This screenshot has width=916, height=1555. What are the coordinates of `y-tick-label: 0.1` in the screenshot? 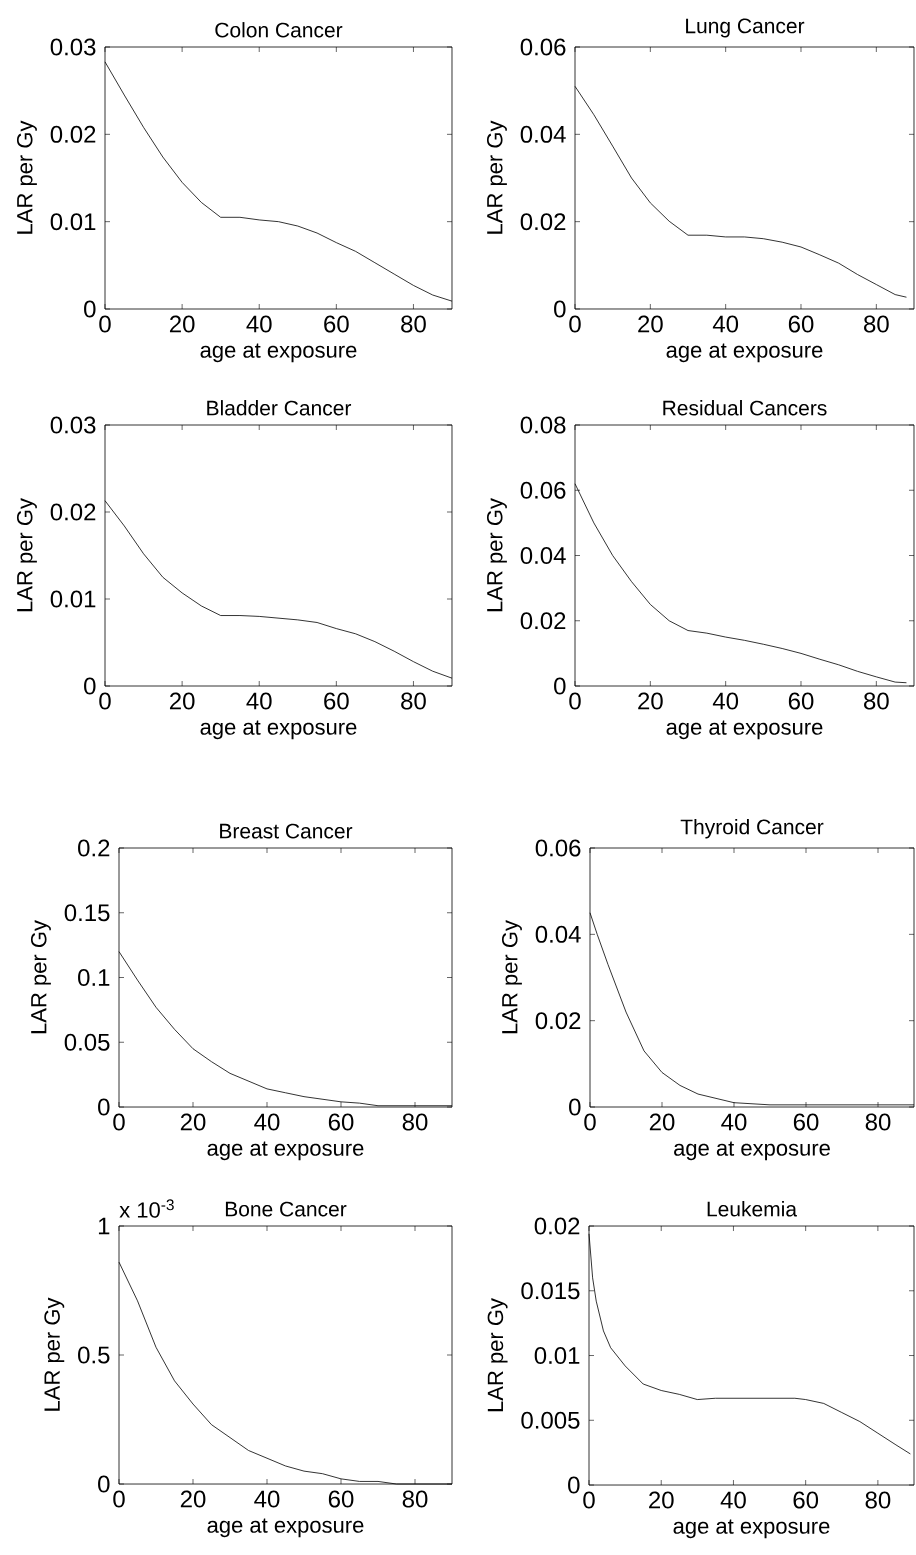 It's located at (94, 978).